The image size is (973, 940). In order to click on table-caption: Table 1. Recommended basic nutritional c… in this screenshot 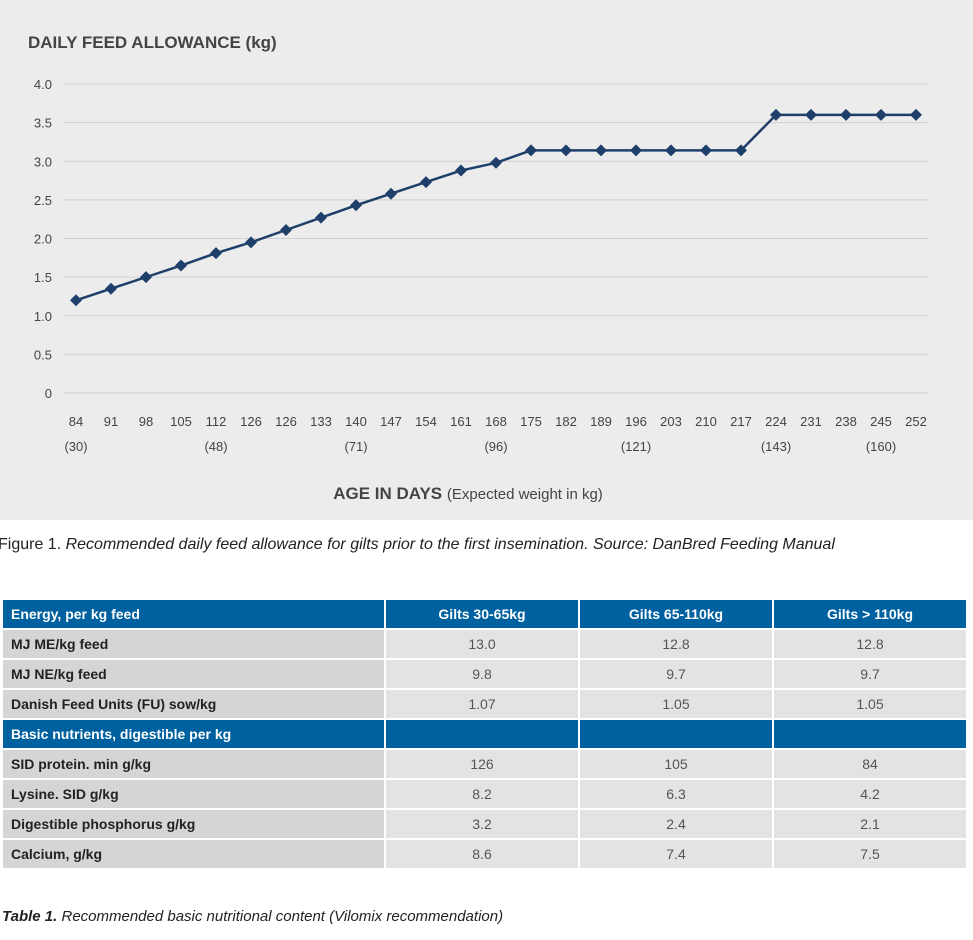, I will do `click(252, 916)`.